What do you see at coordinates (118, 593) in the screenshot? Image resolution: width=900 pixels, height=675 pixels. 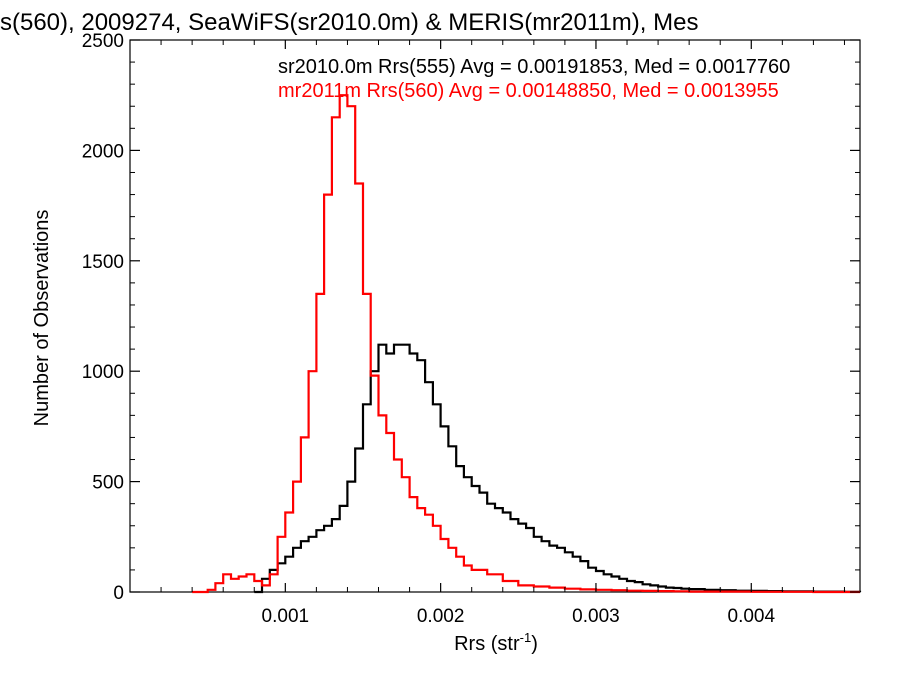 I see `y-tick-label: 0` at bounding box center [118, 593].